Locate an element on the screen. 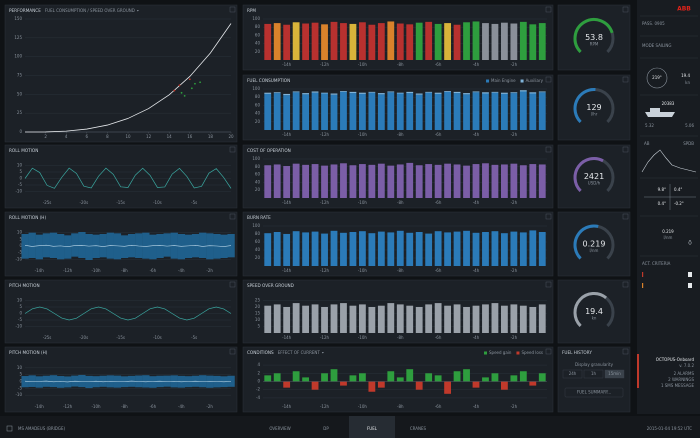  x-tick-label: -10s is located at coordinates (157, 202).